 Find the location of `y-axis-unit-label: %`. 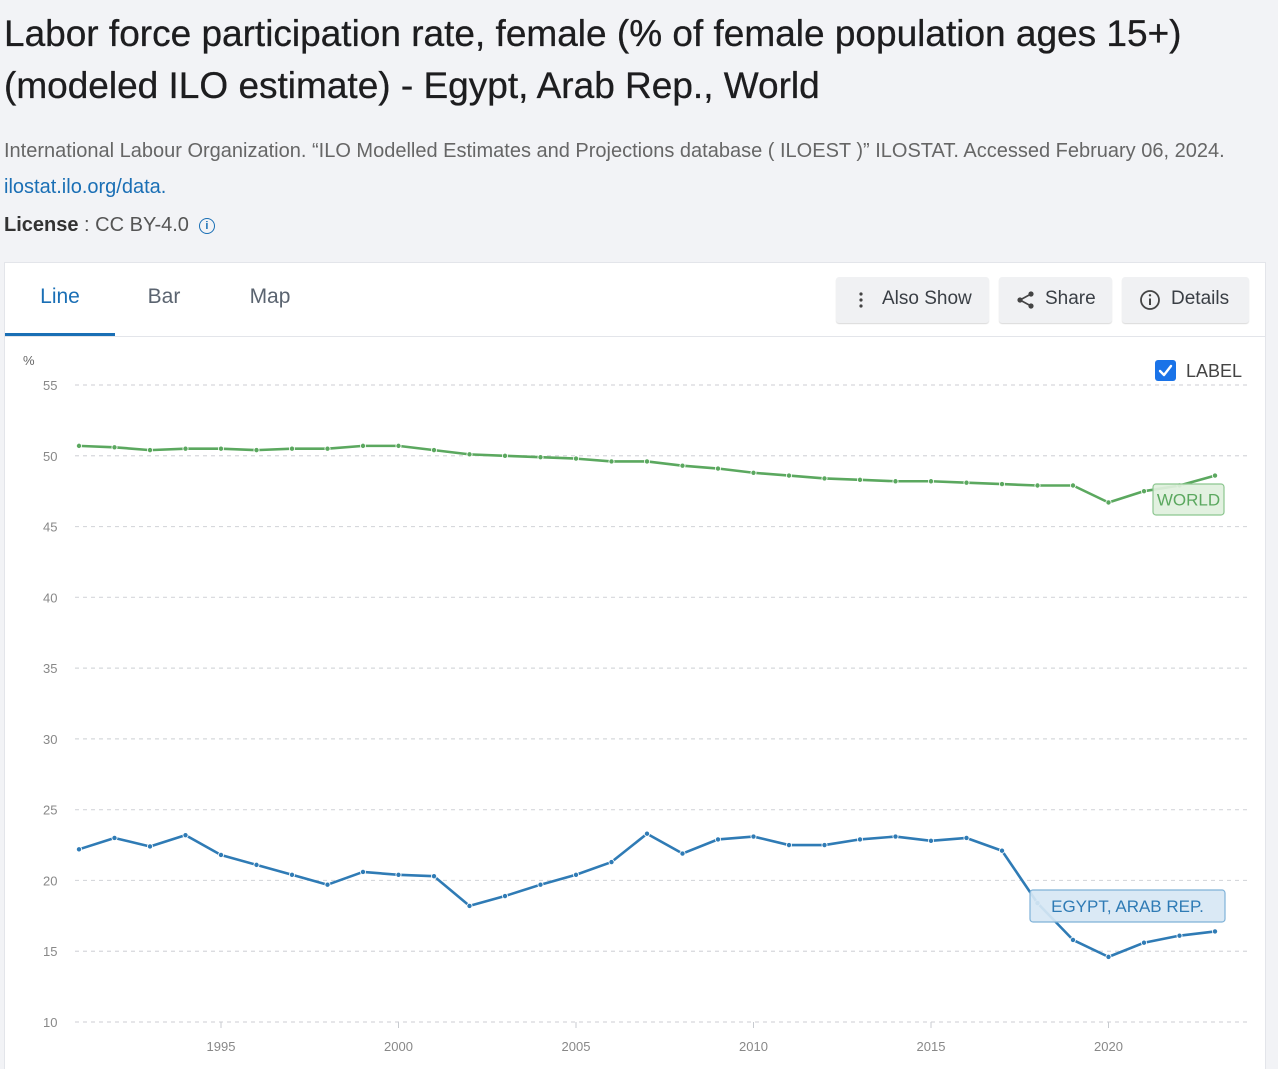

y-axis-unit-label: % is located at coordinates (29, 360).